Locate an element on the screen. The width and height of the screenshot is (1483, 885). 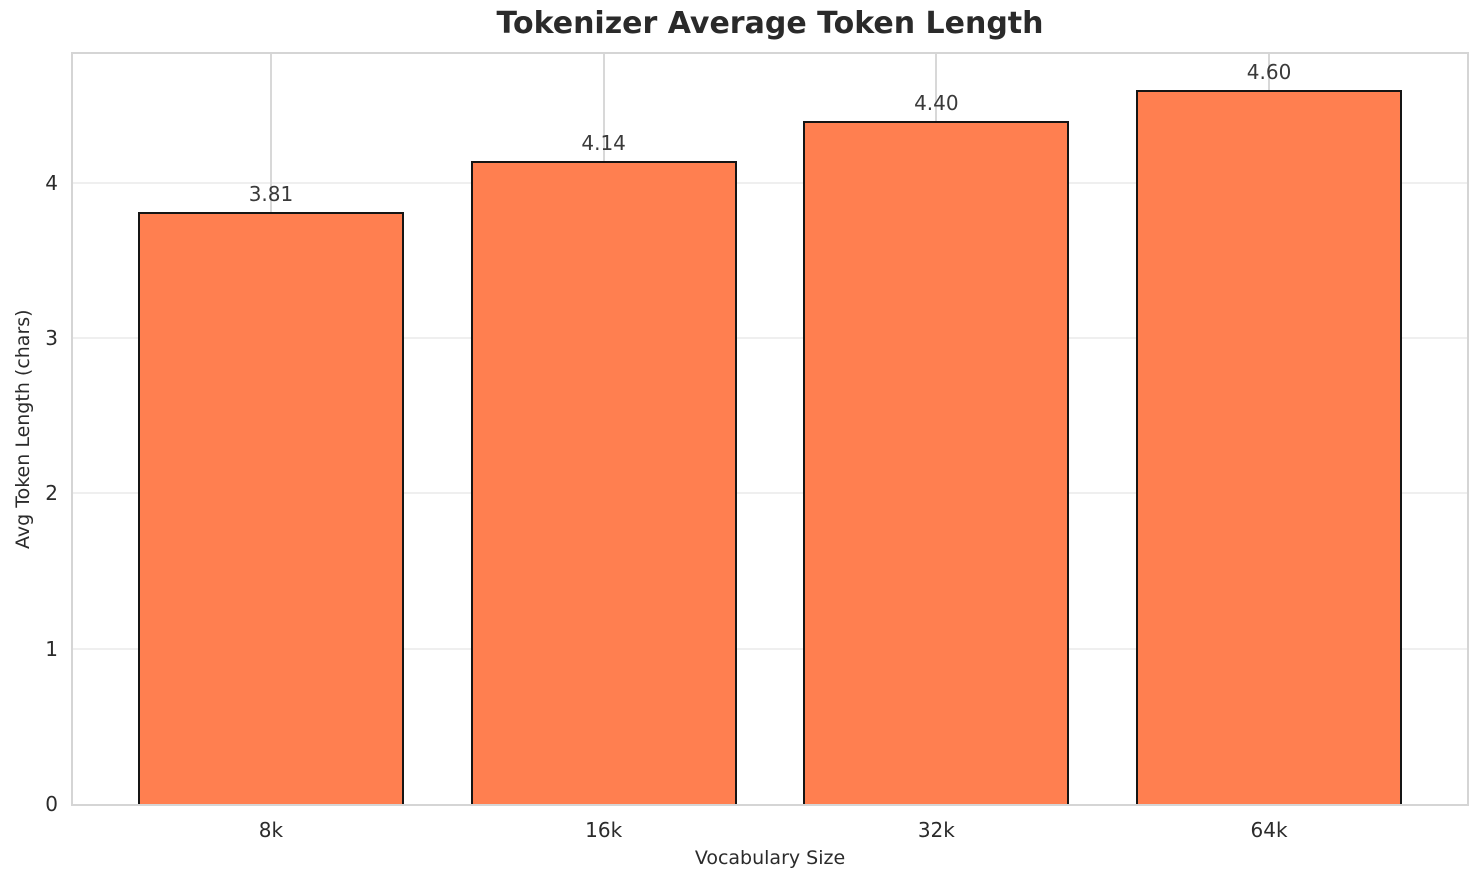
bar-value-label: 3.81 is located at coordinates (271, 194).